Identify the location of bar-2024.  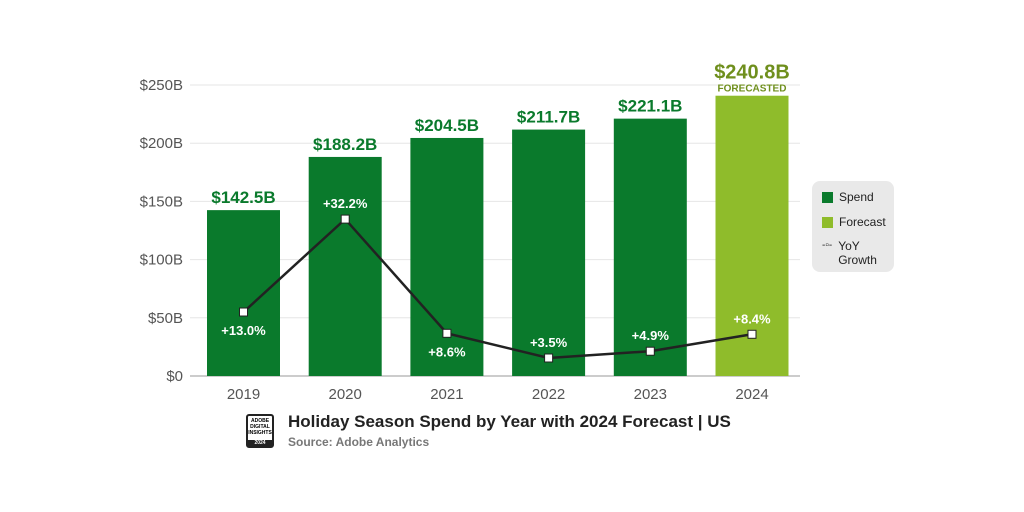
(752, 235).